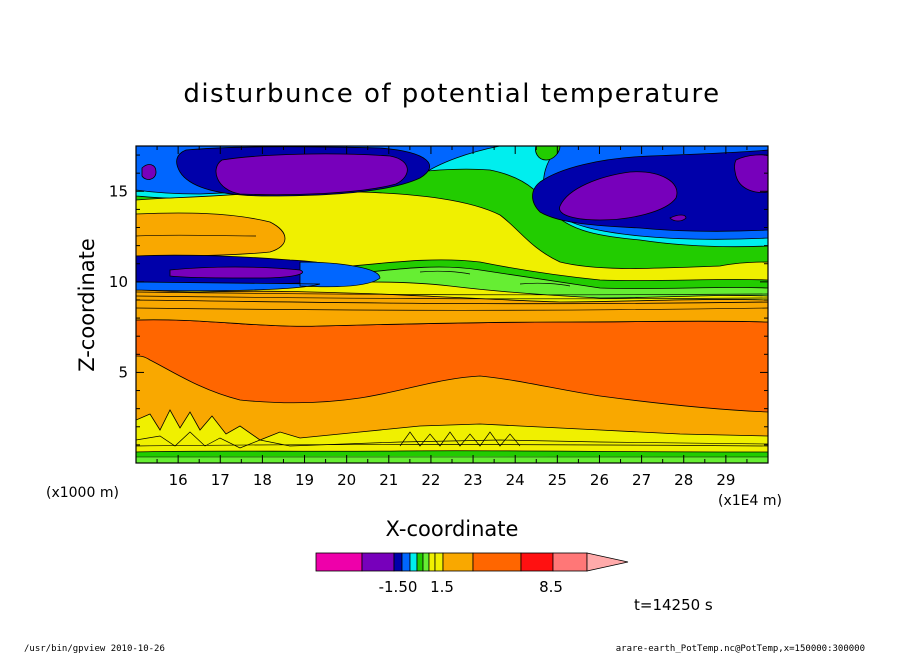 The height and width of the screenshot is (654, 904). Describe the element at coordinates (451, 94) in the screenshot. I see `chart-title: disturbunce of potential temperature` at that location.